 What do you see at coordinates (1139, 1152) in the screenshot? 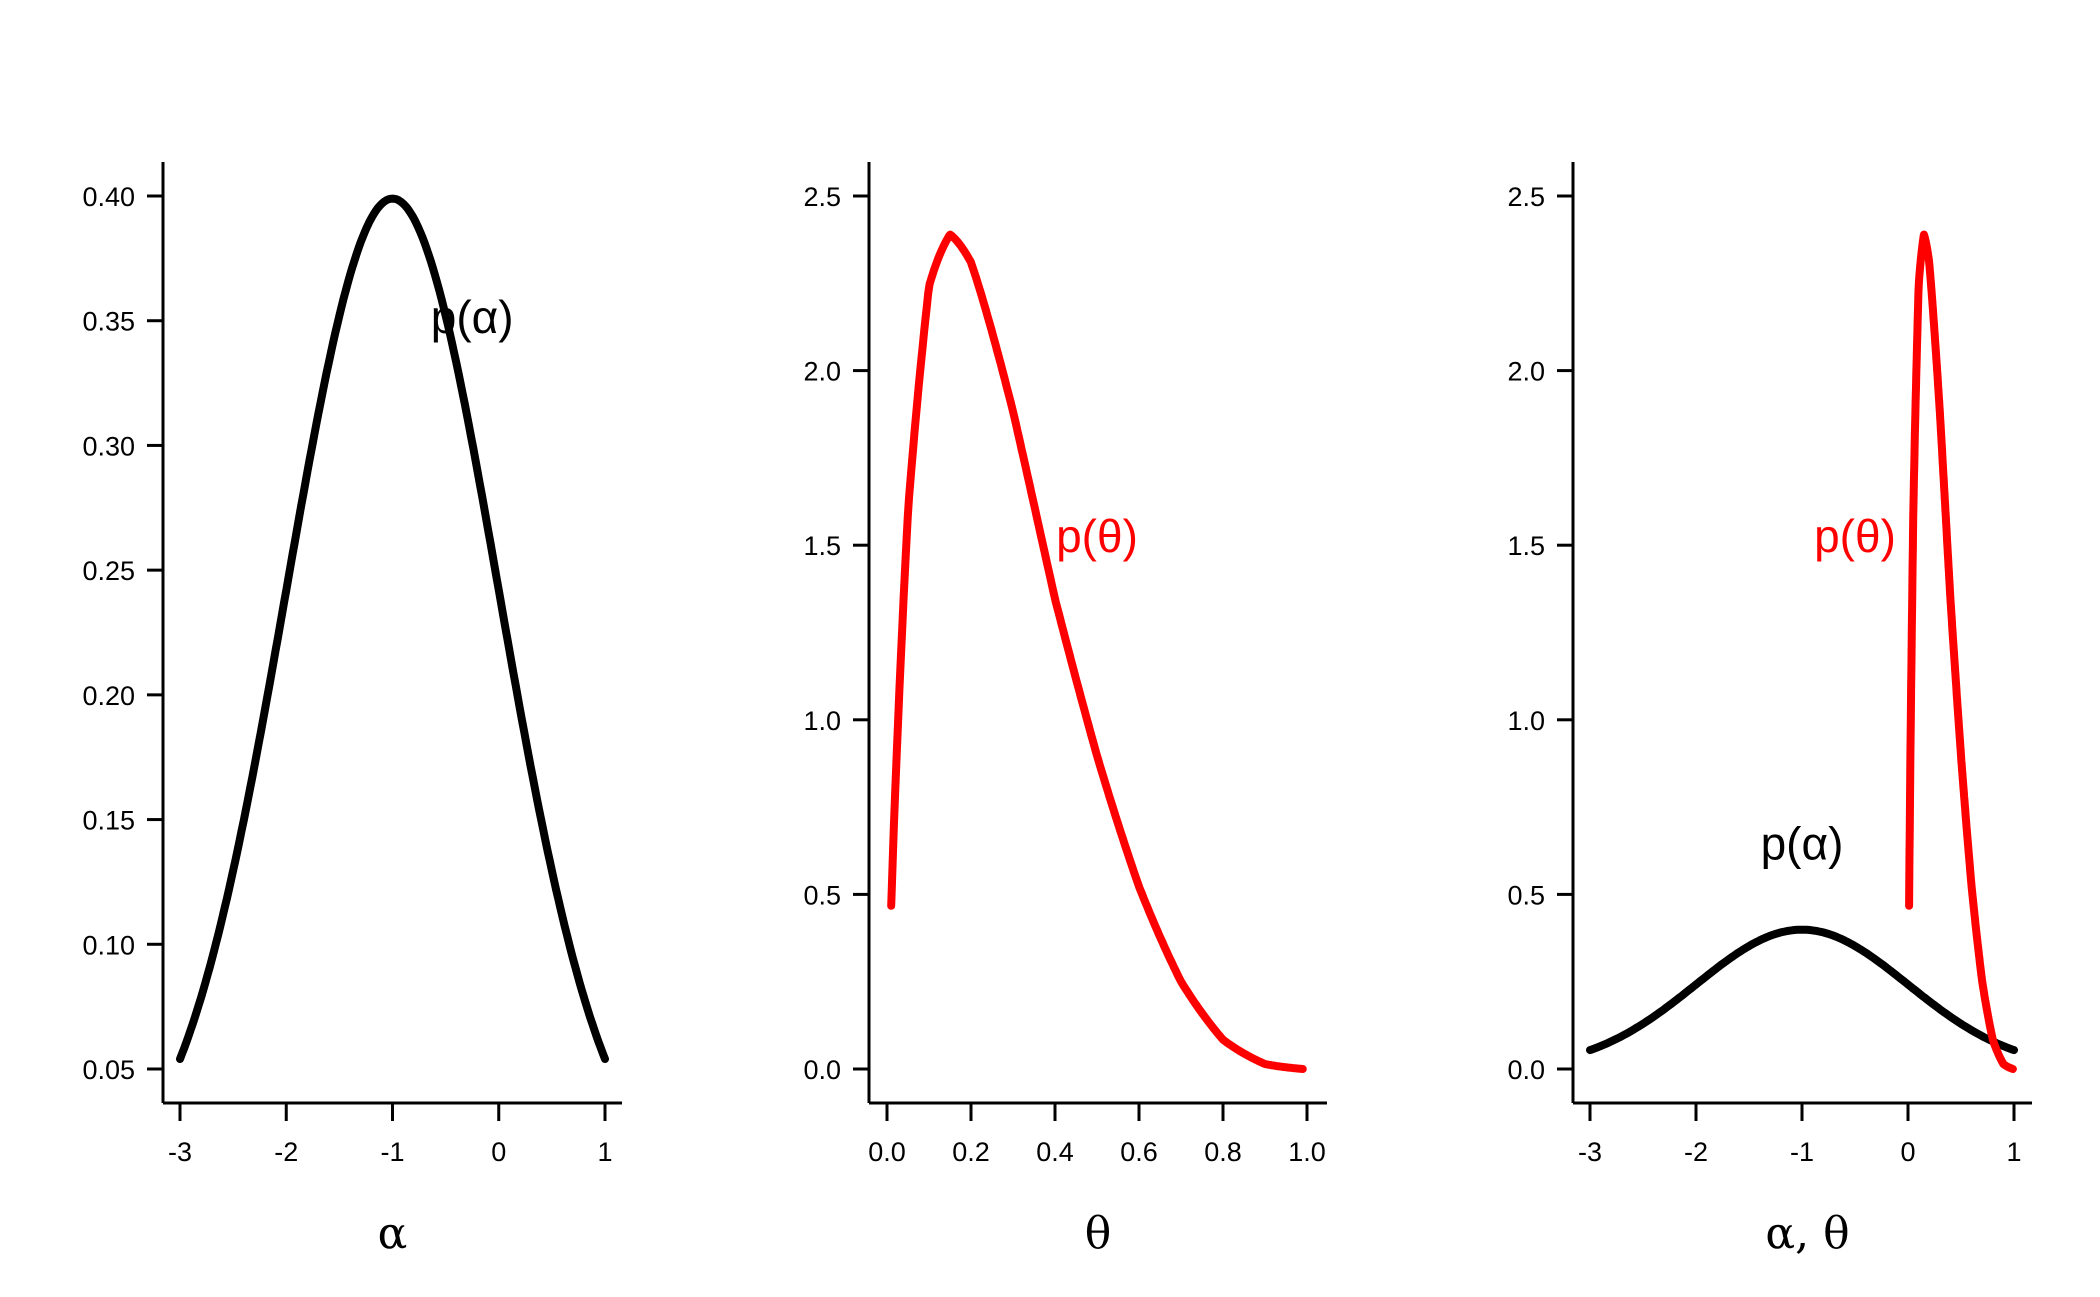
I see `x-tick-label: 0.6` at bounding box center [1139, 1152].